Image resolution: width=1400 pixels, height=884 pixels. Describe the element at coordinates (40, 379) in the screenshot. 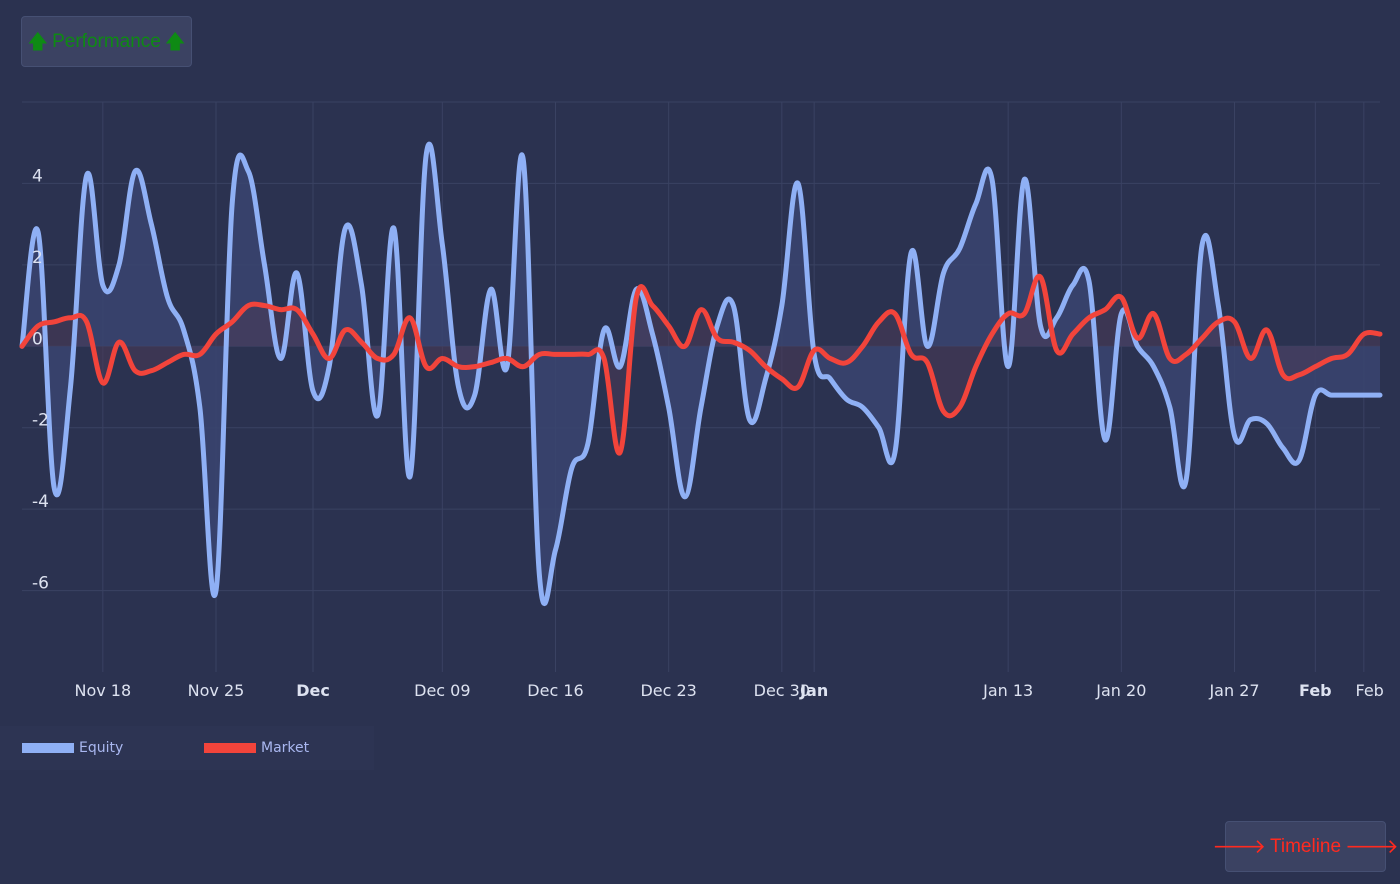

I see `y-axis: 4 2 0 -2 -4 -6` at that location.